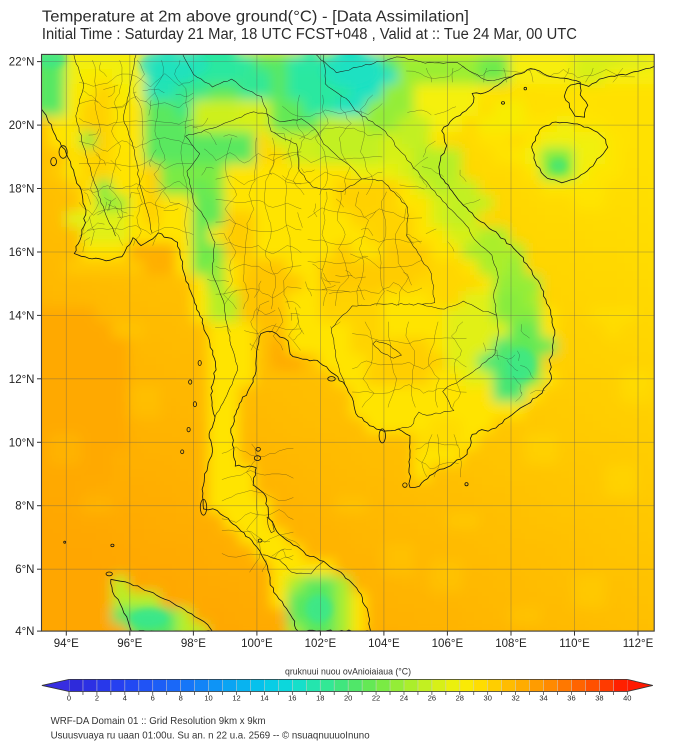 The width and height of the screenshot is (676, 756). What do you see at coordinates (22, 443) in the screenshot?
I see `svg-text: 10°N` at bounding box center [22, 443].